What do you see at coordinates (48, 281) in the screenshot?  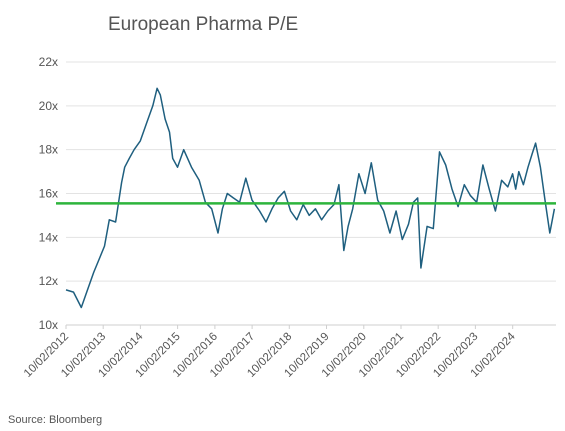 I see `y-tick-label: 12x` at bounding box center [48, 281].